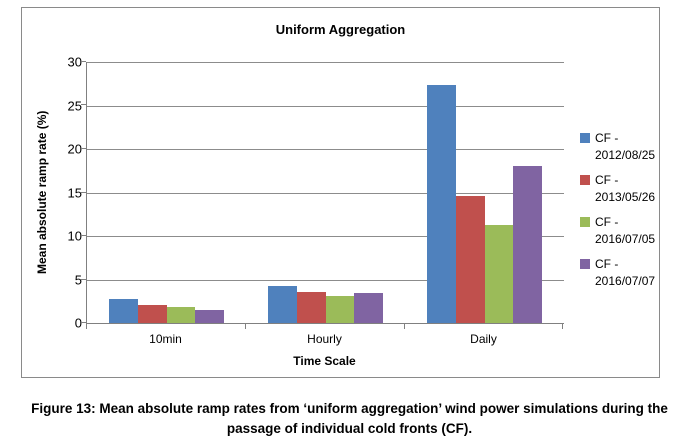  What do you see at coordinates (74, 105) in the screenshot?
I see `y-tick-label: 25` at bounding box center [74, 105].